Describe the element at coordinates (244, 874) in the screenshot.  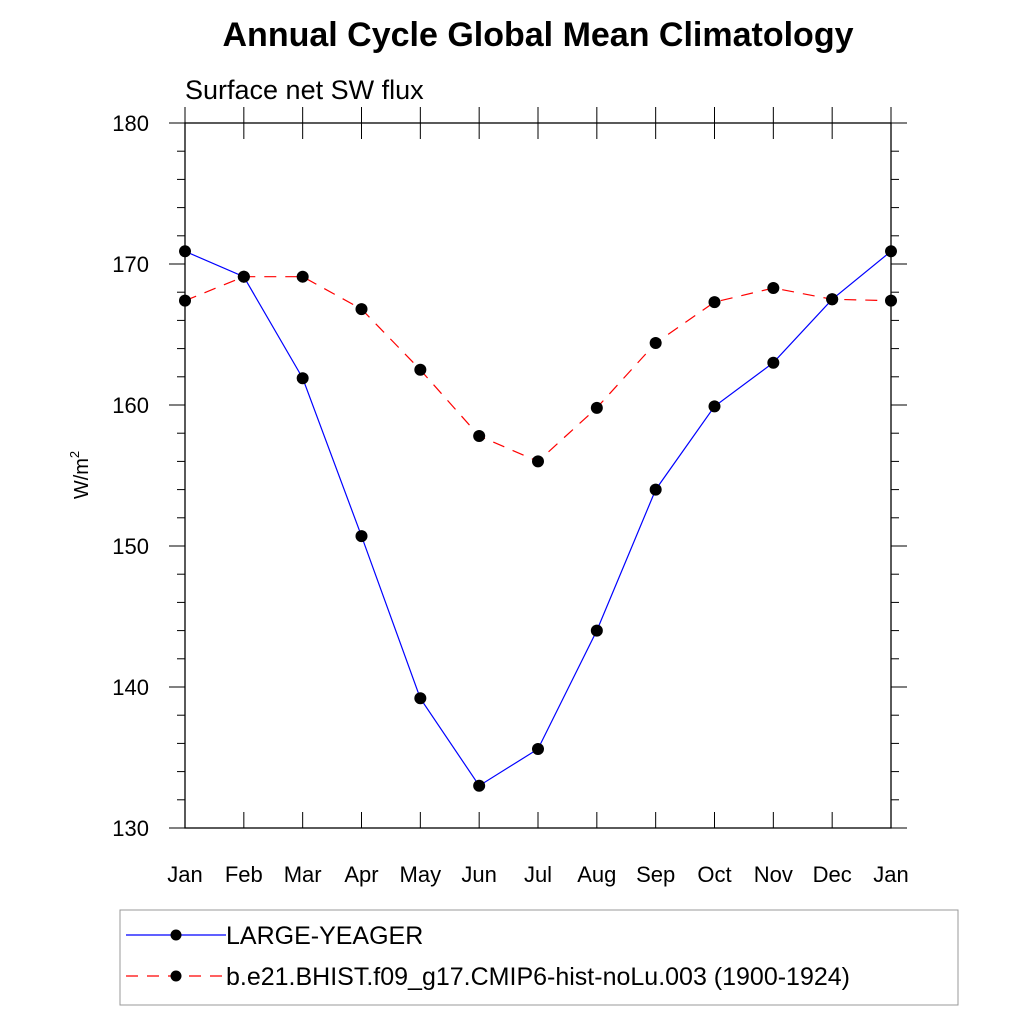
I see `x-tick-label: Feb` at that location.